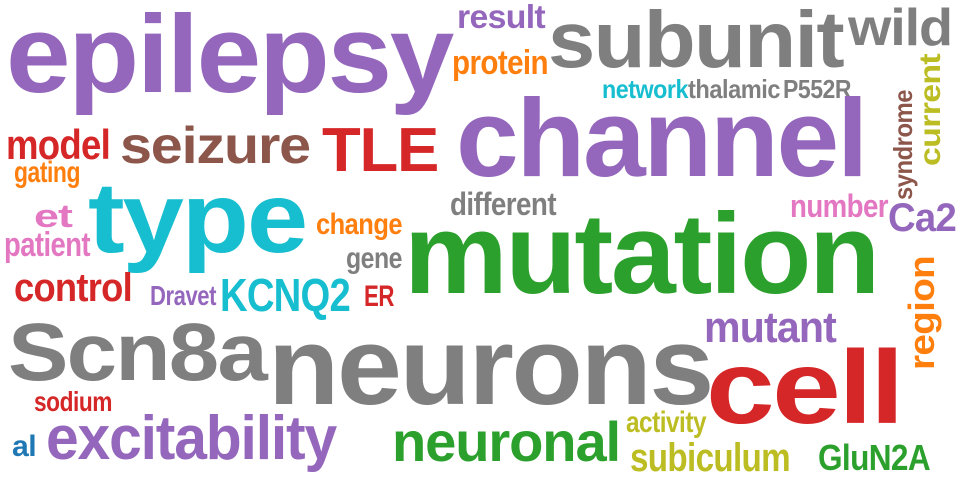 The height and width of the screenshot is (480, 960). I want to click on word-dravet: Dravet, so click(183, 295).